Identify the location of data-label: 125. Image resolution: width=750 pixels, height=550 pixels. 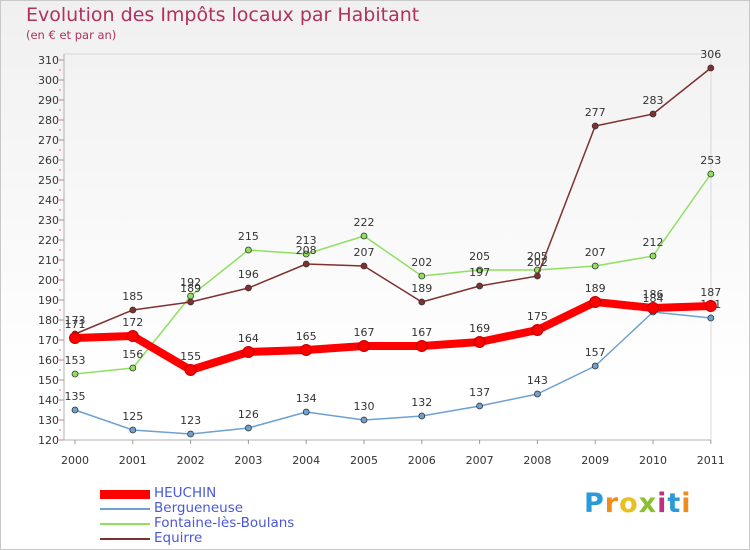
(132, 416).